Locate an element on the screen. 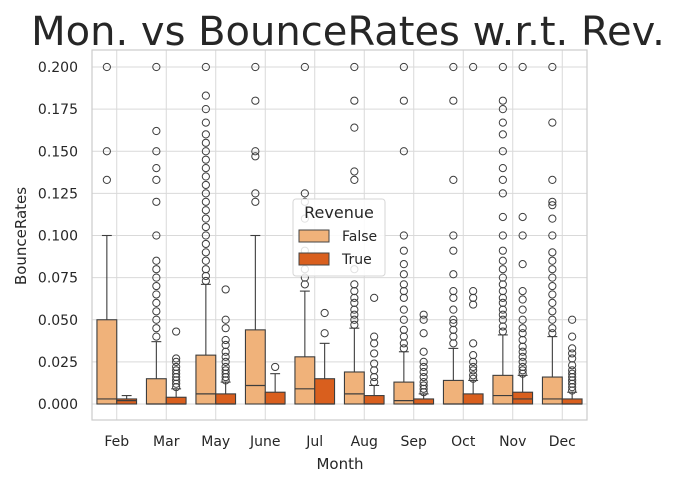 This screenshot has width=679, height=482. x-tick-label: Feb is located at coordinates (116, 442).